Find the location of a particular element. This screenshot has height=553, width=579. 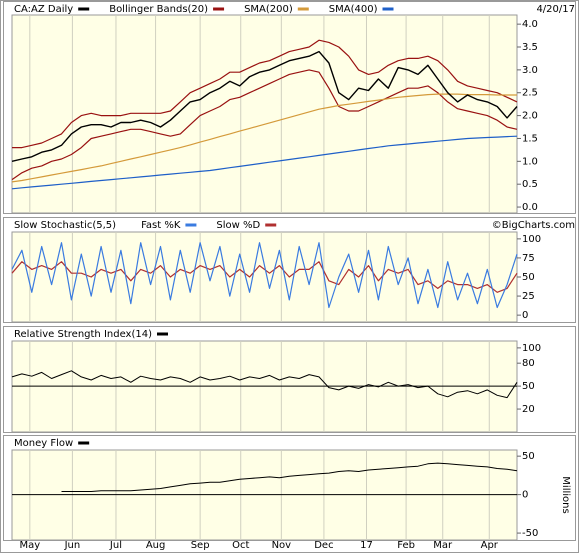

y-tick-label: 4.0 is located at coordinates (530, 24).